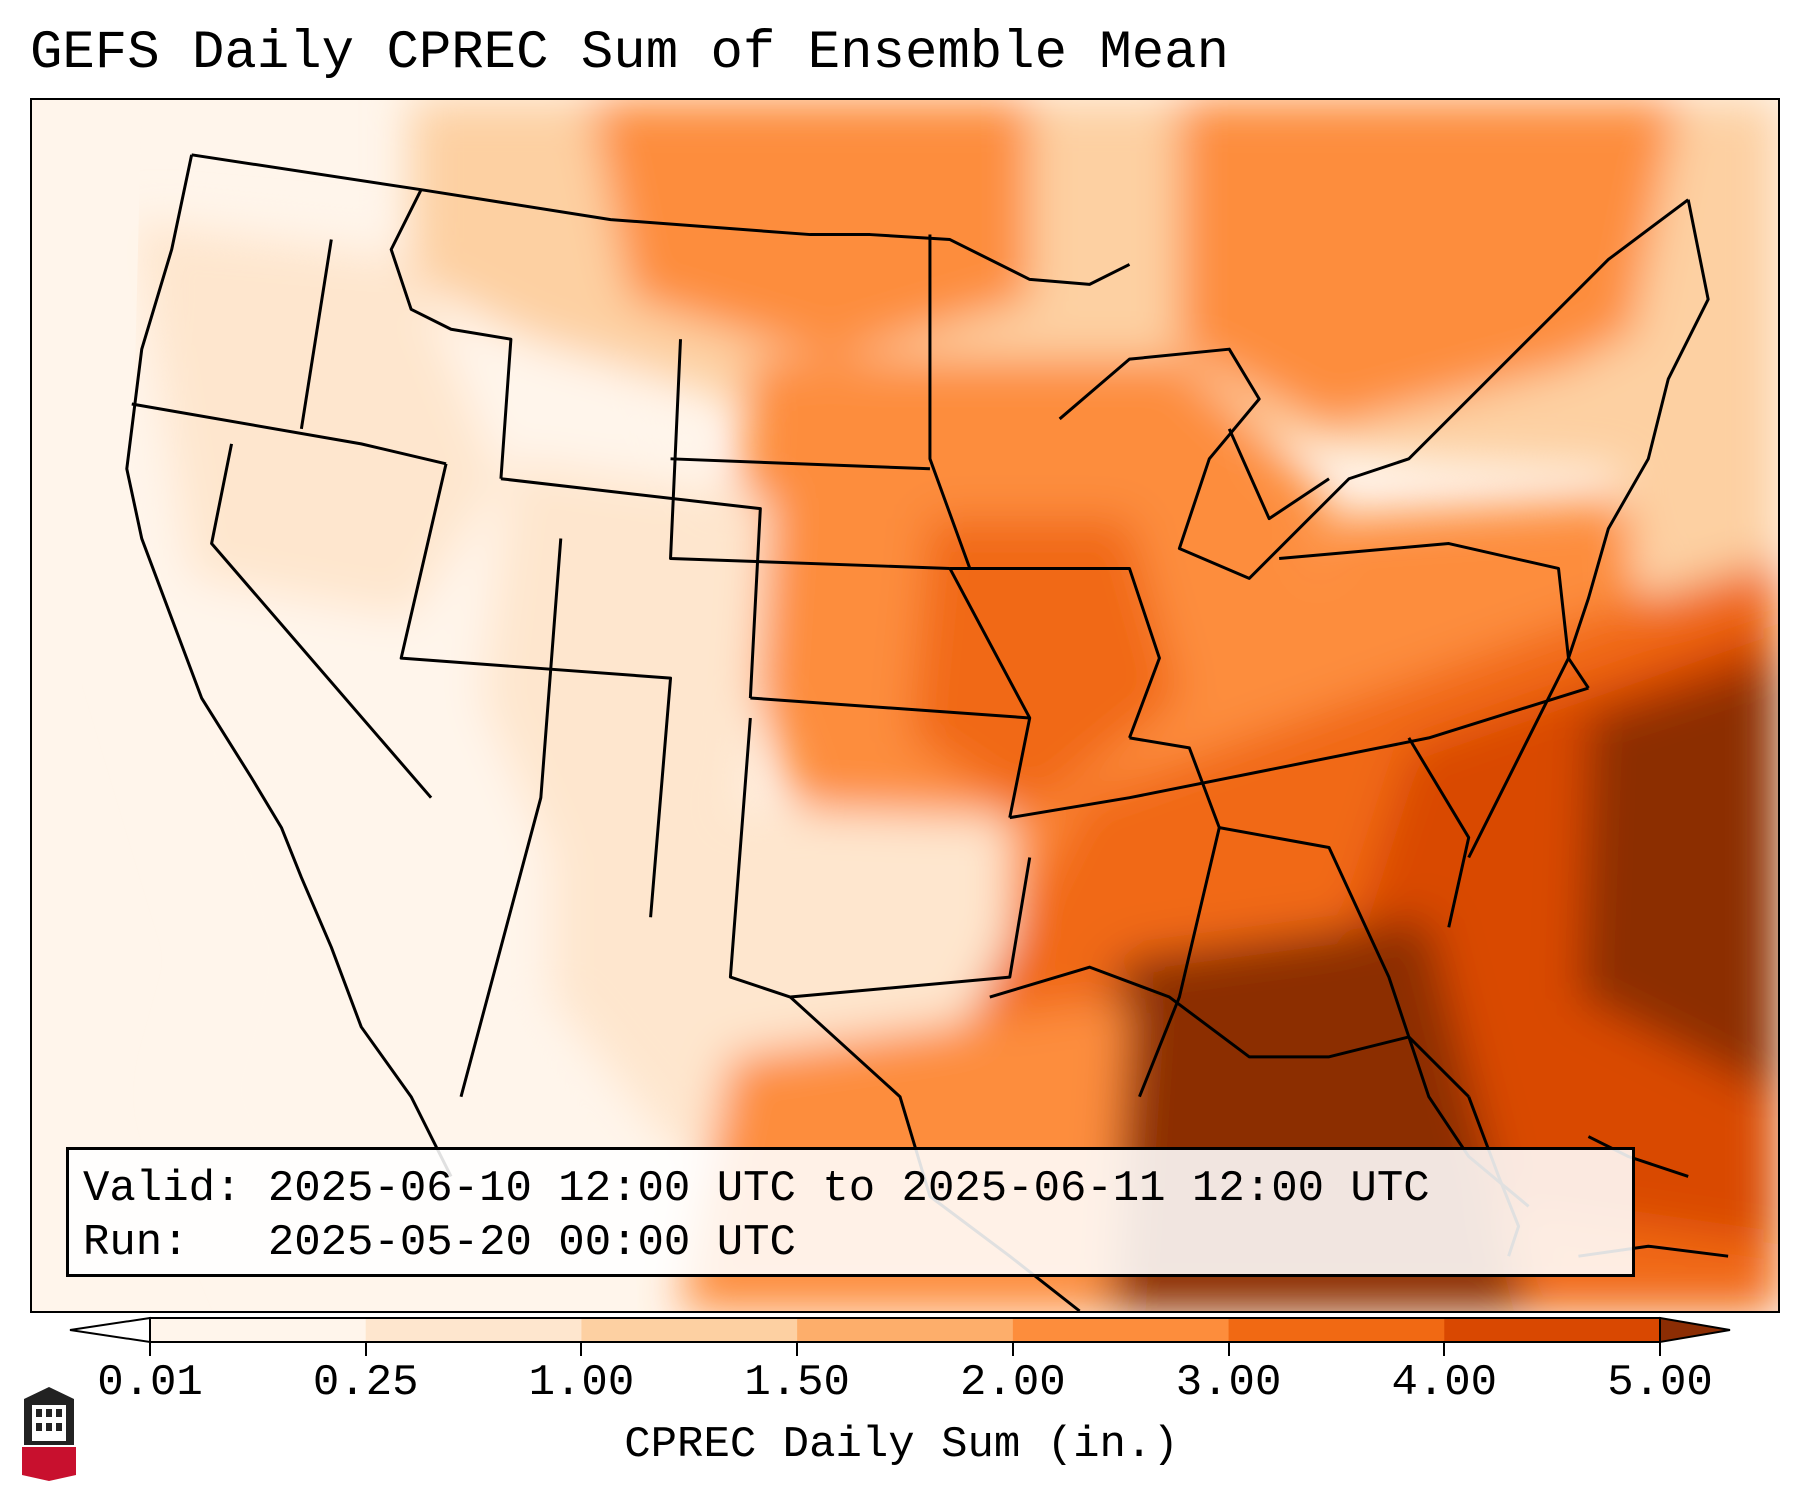 The image size is (1803, 1500). What do you see at coordinates (531, 1243) in the screenshot?
I see `run-value: 2025-05-20 00:00 UTC` at bounding box center [531, 1243].